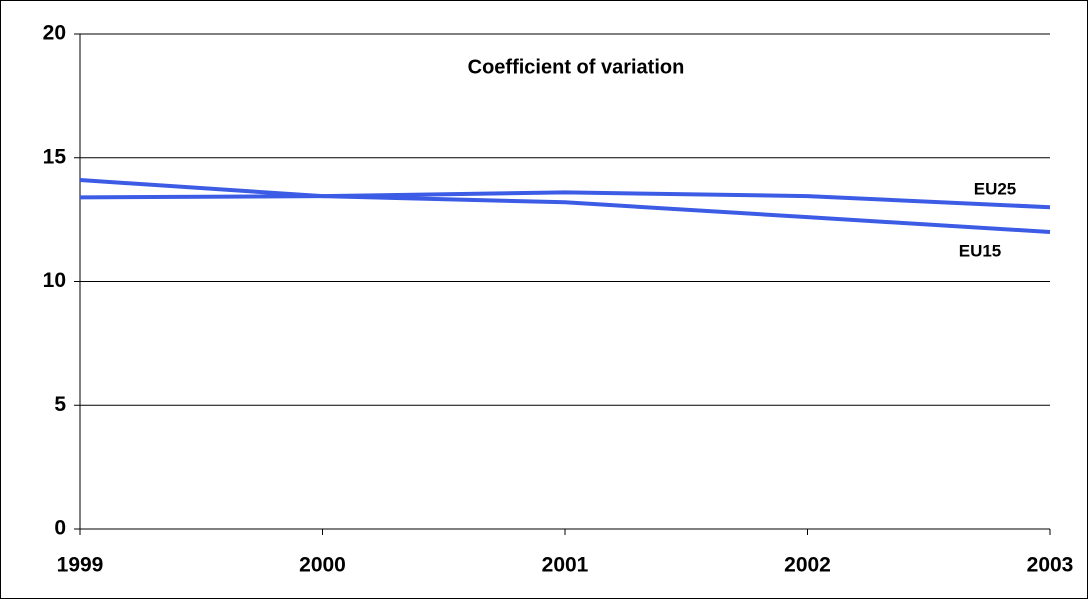 This screenshot has width=1088, height=599. Describe the element at coordinates (60, 528) in the screenshot. I see `y-tick-label: 0` at that location.